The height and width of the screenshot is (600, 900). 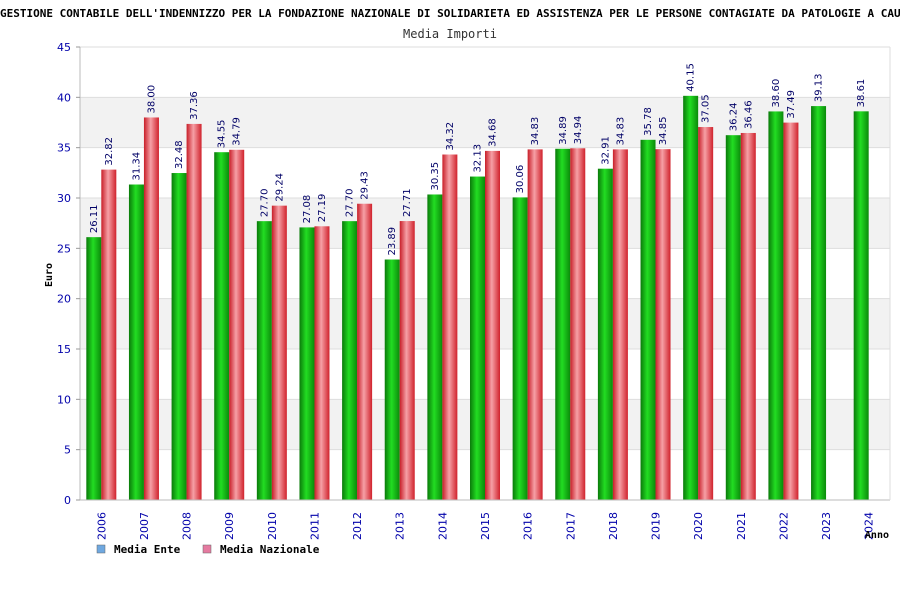 I want to click on legend-swatch-media-nazionale, so click(x=207, y=549).